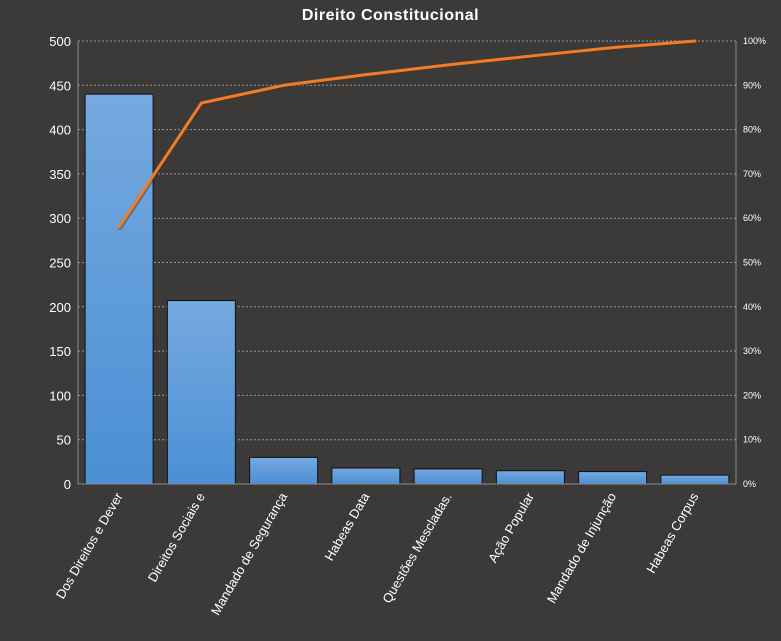 The height and width of the screenshot is (641, 781). What do you see at coordinates (64, 440) in the screenshot?
I see `y-tick-label: 50` at bounding box center [64, 440].